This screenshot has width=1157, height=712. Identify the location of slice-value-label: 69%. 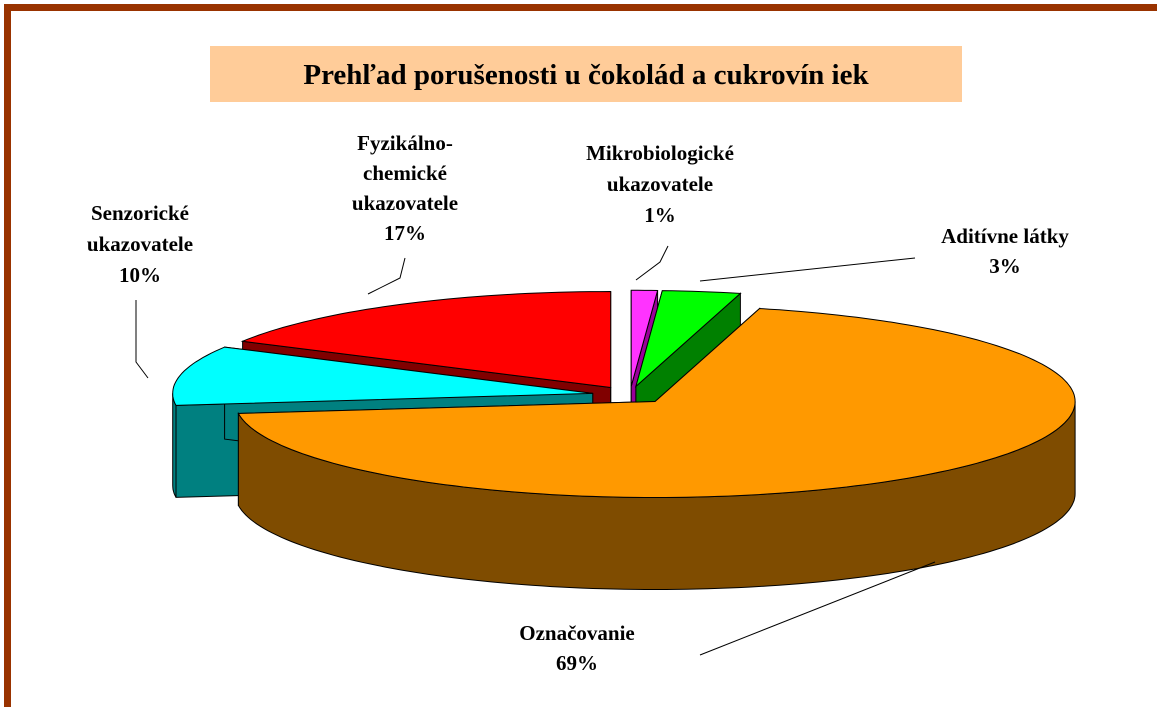
(577, 663).